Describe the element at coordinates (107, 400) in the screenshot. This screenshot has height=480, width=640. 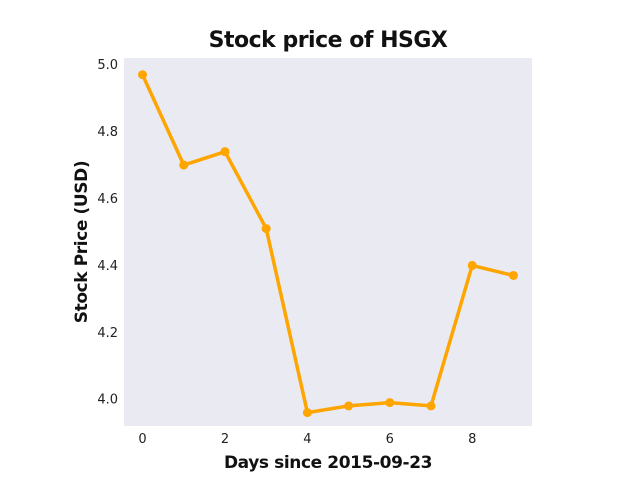
I see `y-tick-label: 4.0` at that location.